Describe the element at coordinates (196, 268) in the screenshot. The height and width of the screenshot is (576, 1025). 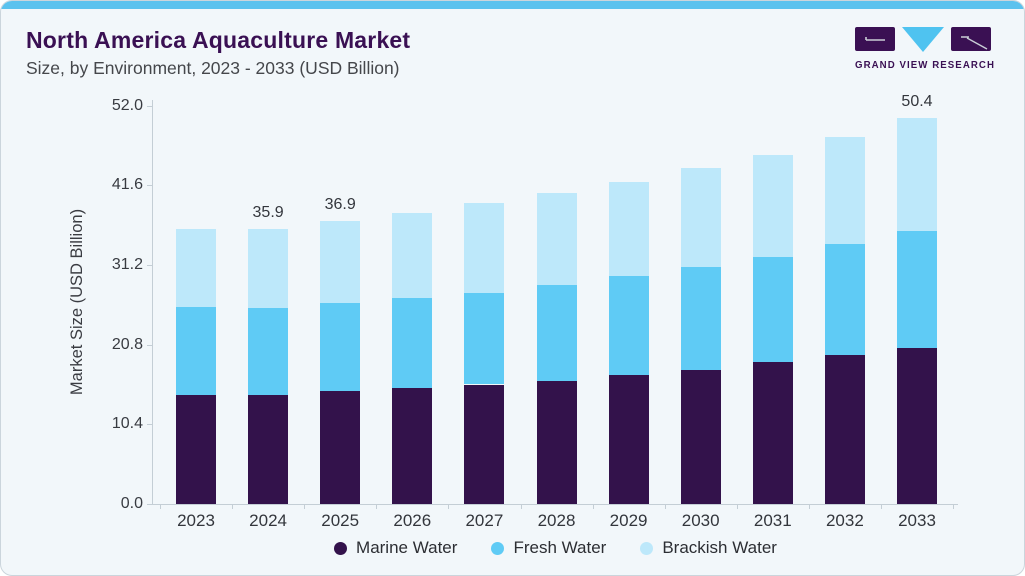
I see `bar-segment-brackish-water-2023` at that location.